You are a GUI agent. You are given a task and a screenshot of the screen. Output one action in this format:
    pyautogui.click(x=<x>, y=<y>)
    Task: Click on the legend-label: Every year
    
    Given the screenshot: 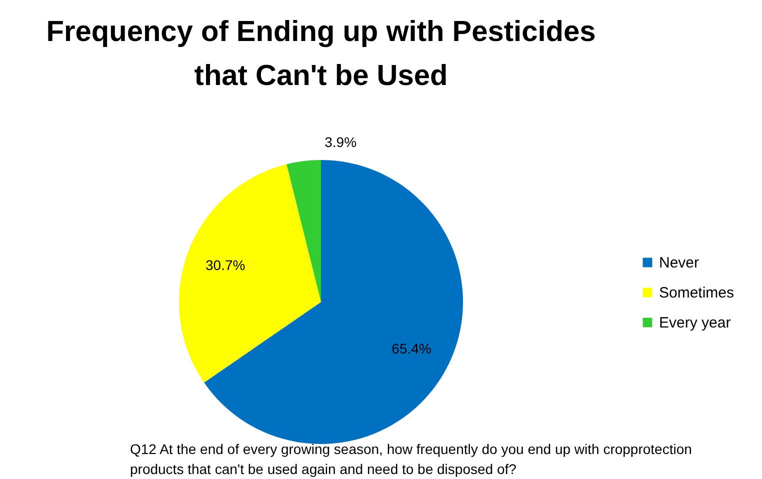 What is the action you would take?
    pyautogui.click(x=695, y=323)
    